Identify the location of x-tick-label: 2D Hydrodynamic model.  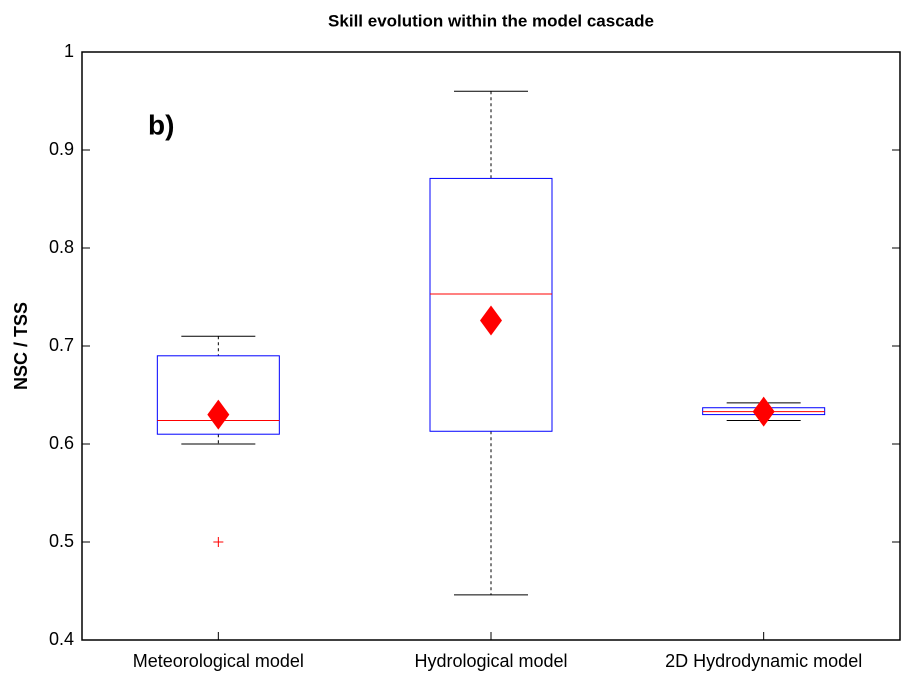
(763, 661).